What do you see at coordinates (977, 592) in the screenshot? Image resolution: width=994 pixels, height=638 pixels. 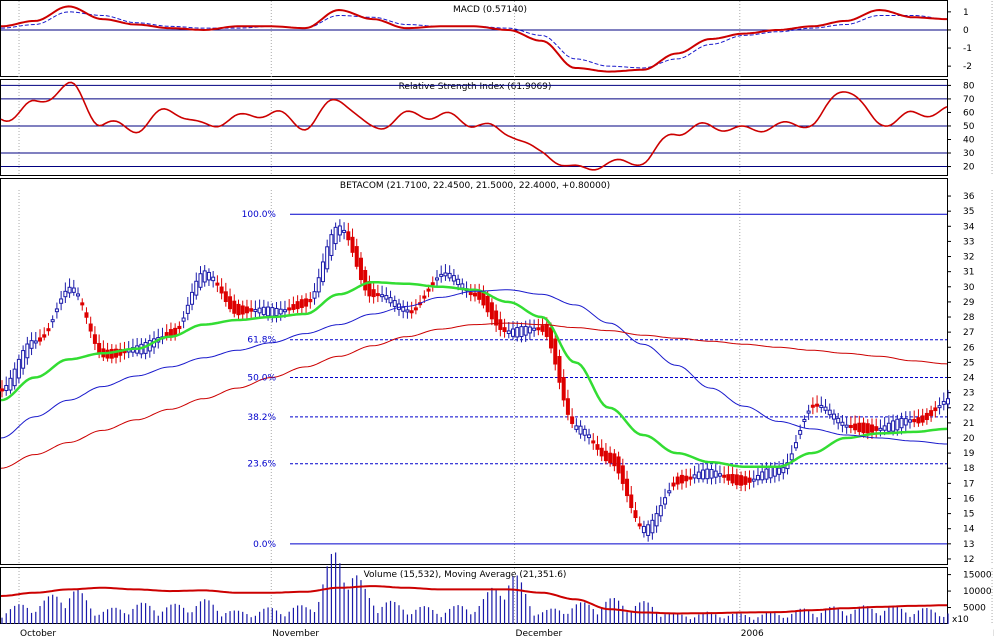 I see `y-tick-label: 10000` at bounding box center [977, 592].